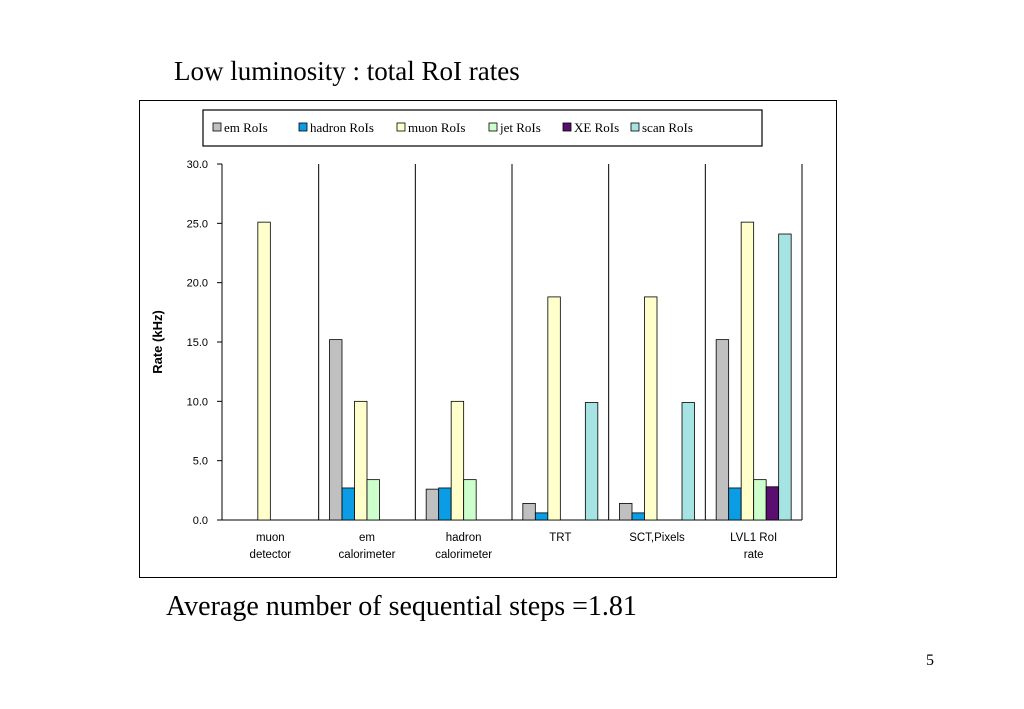 This screenshot has height=709, width=1024. I want to click on x-category-label: SCT,Pixels, so click(657, 538).